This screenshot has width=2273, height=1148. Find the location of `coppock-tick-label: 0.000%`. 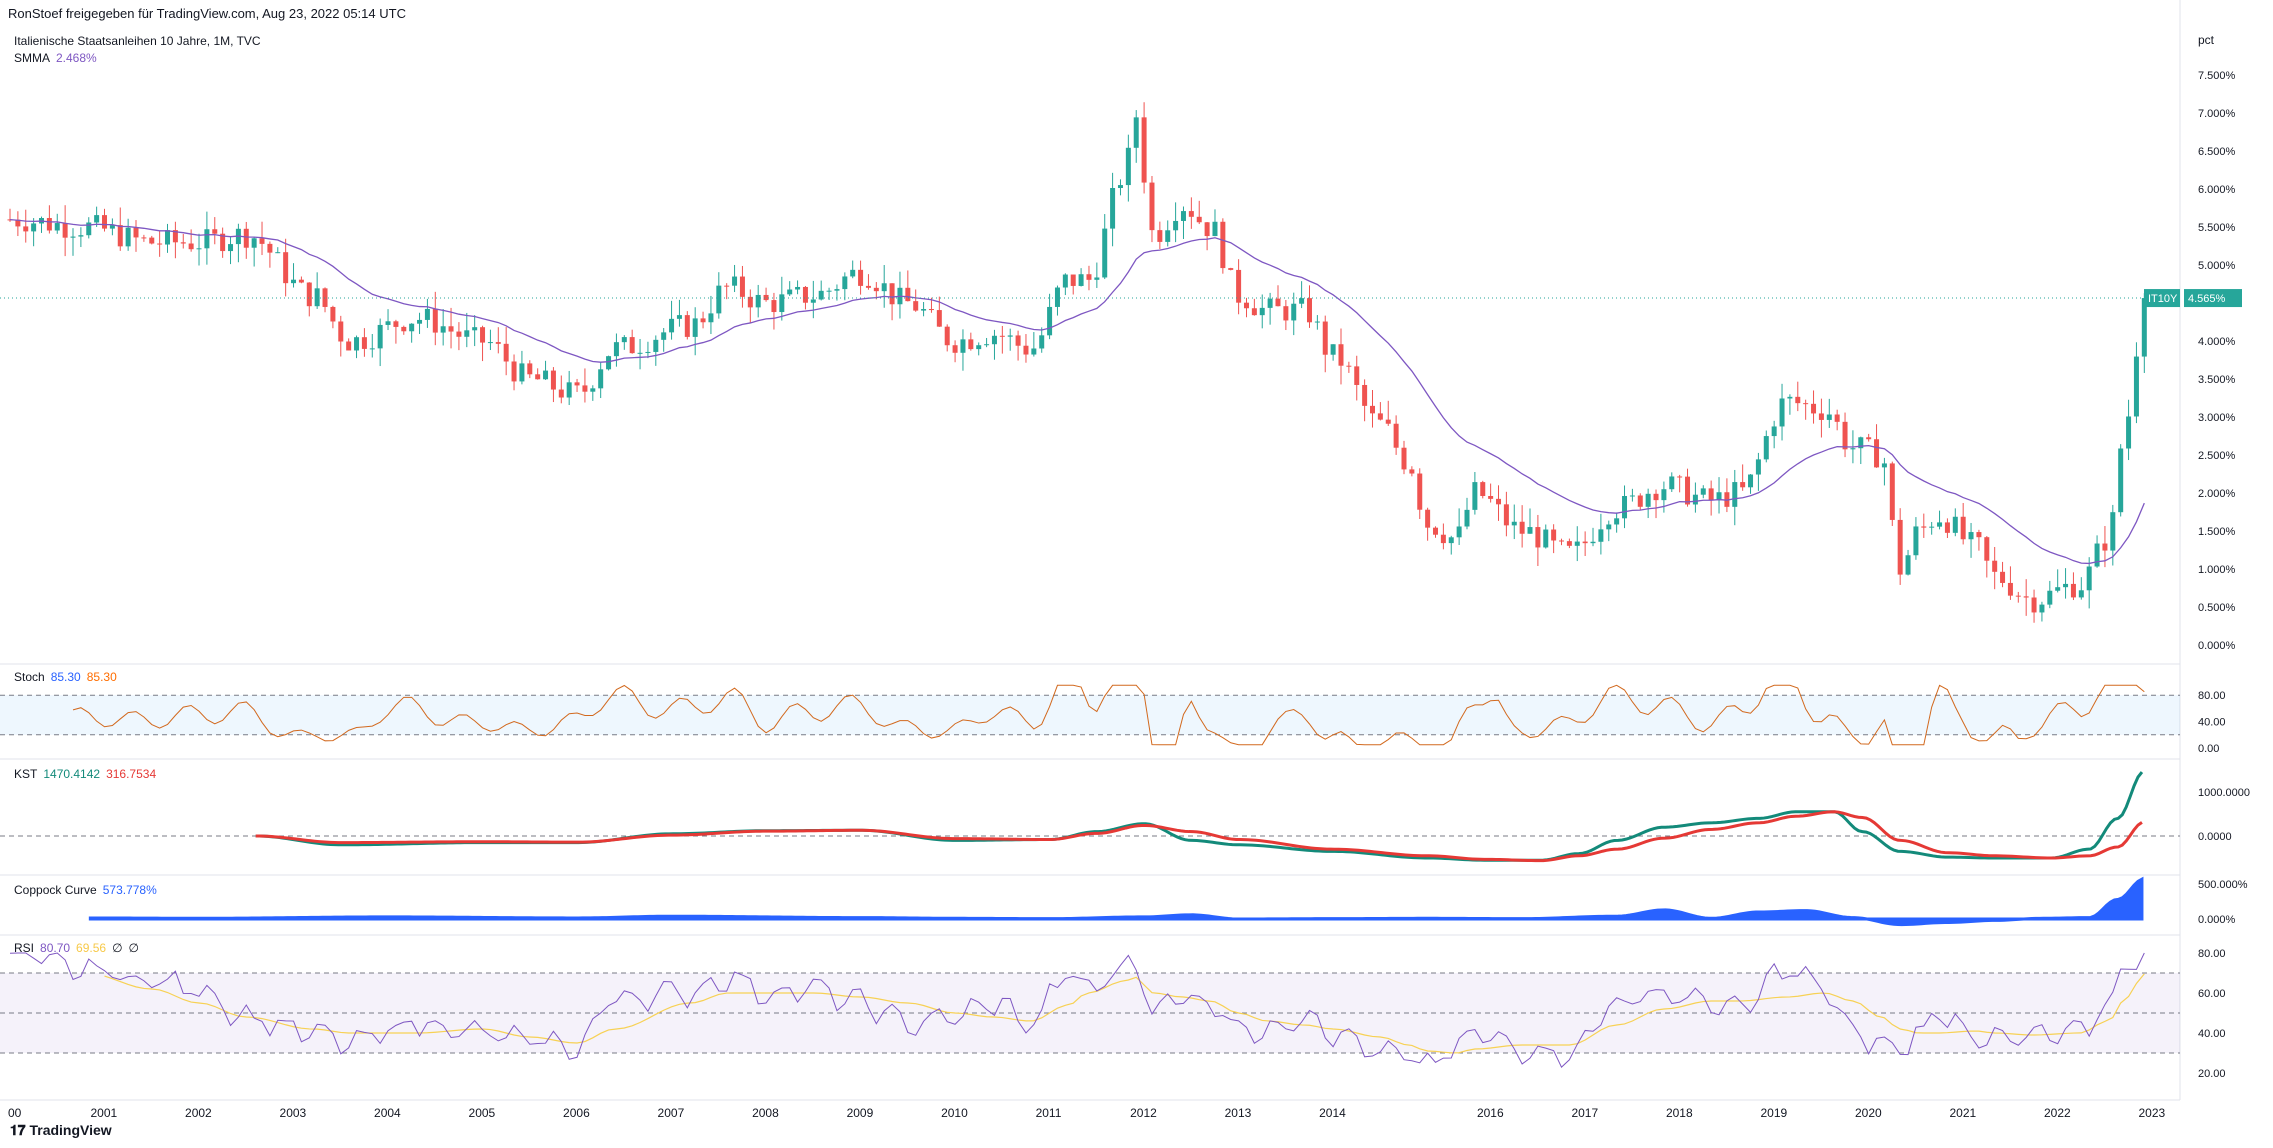

coppock-tick-label: 0.000% is located at coordinates (2217, 920).